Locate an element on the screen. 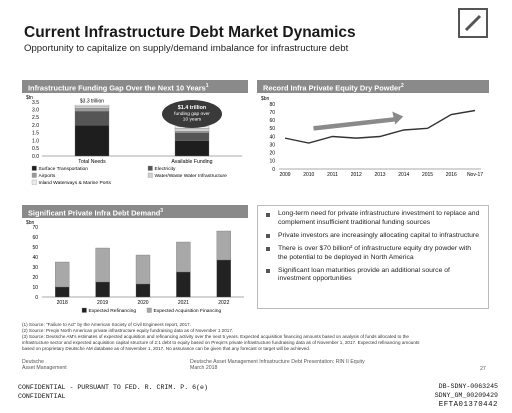 This screenshot has height=413, width=512. callout-text: $1.4 trillion is located at coordinates (192, 108).